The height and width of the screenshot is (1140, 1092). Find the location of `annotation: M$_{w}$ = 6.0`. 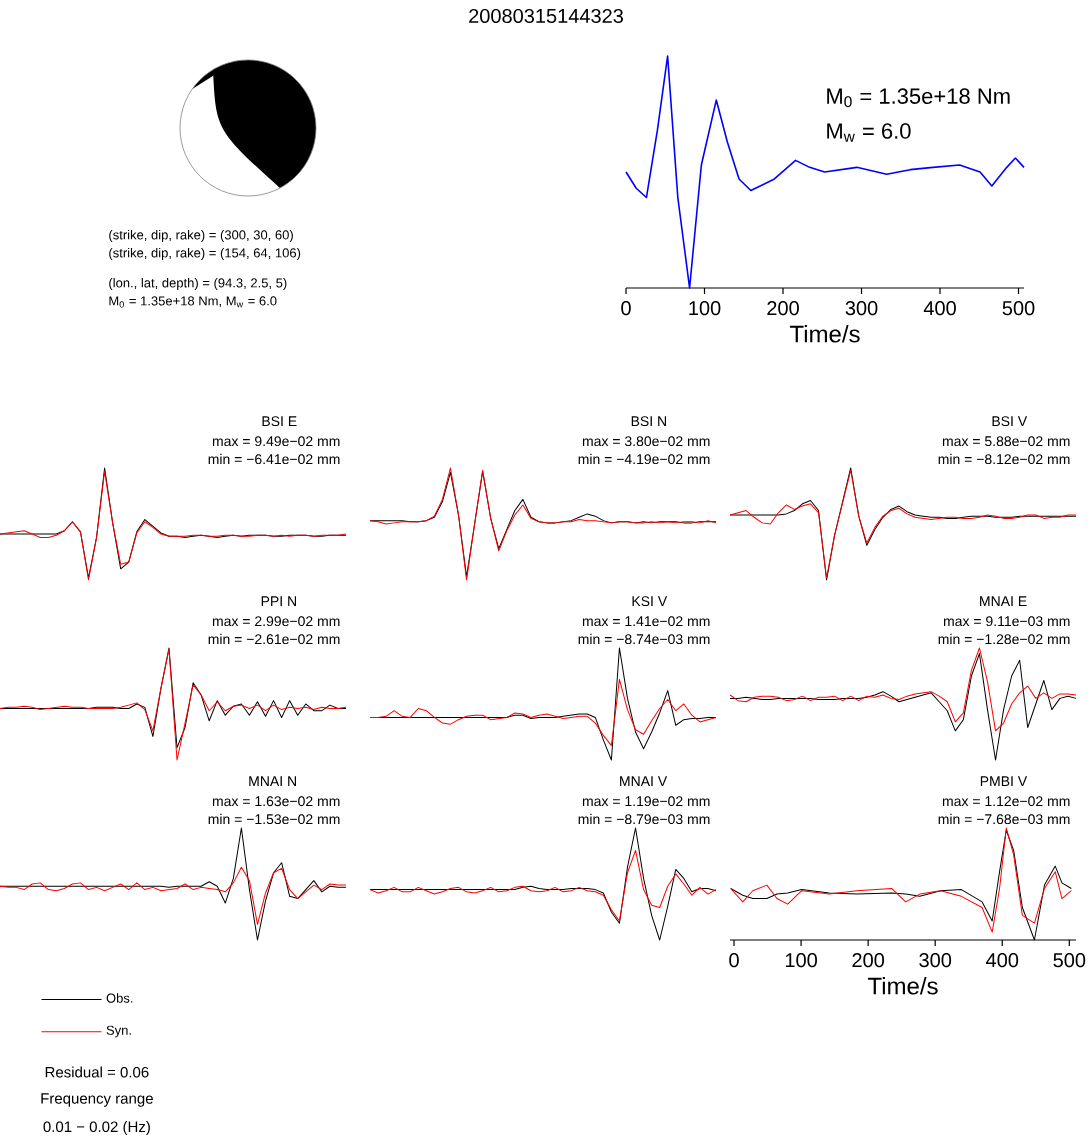

annotation: M$_{w}$ = 6.0 is located at coordinates (869, 132).